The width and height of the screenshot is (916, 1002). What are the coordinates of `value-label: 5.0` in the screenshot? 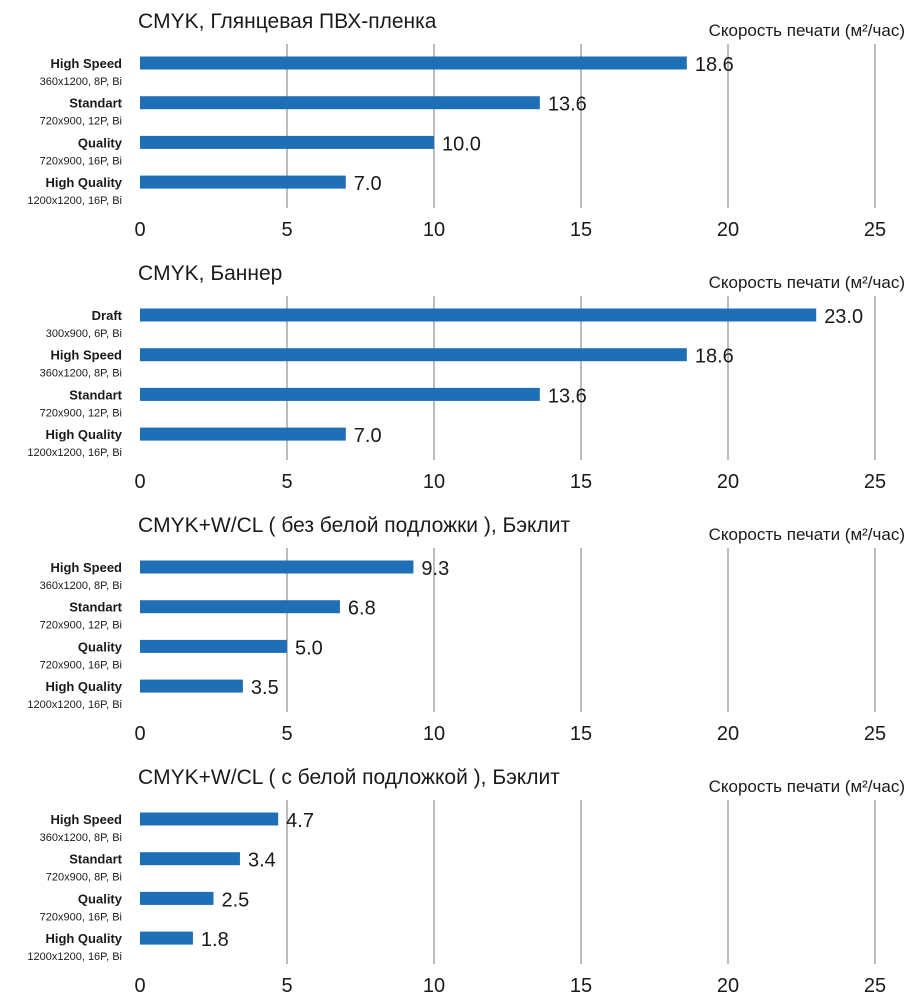 It's located at (309, 648).